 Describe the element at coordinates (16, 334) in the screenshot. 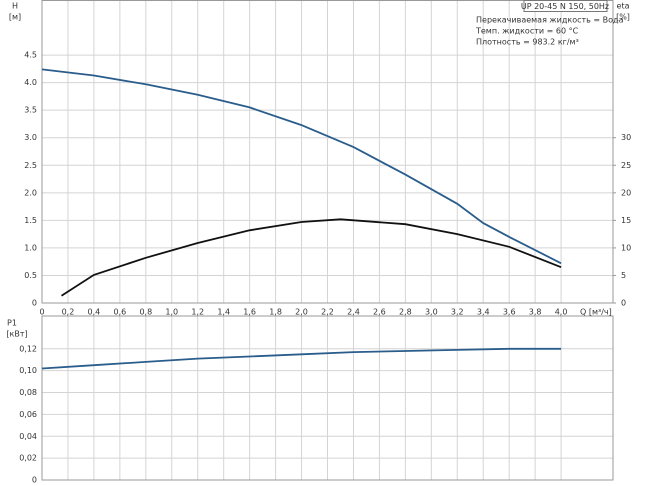

I see `y-axis-unit: [кВт]` at that location.